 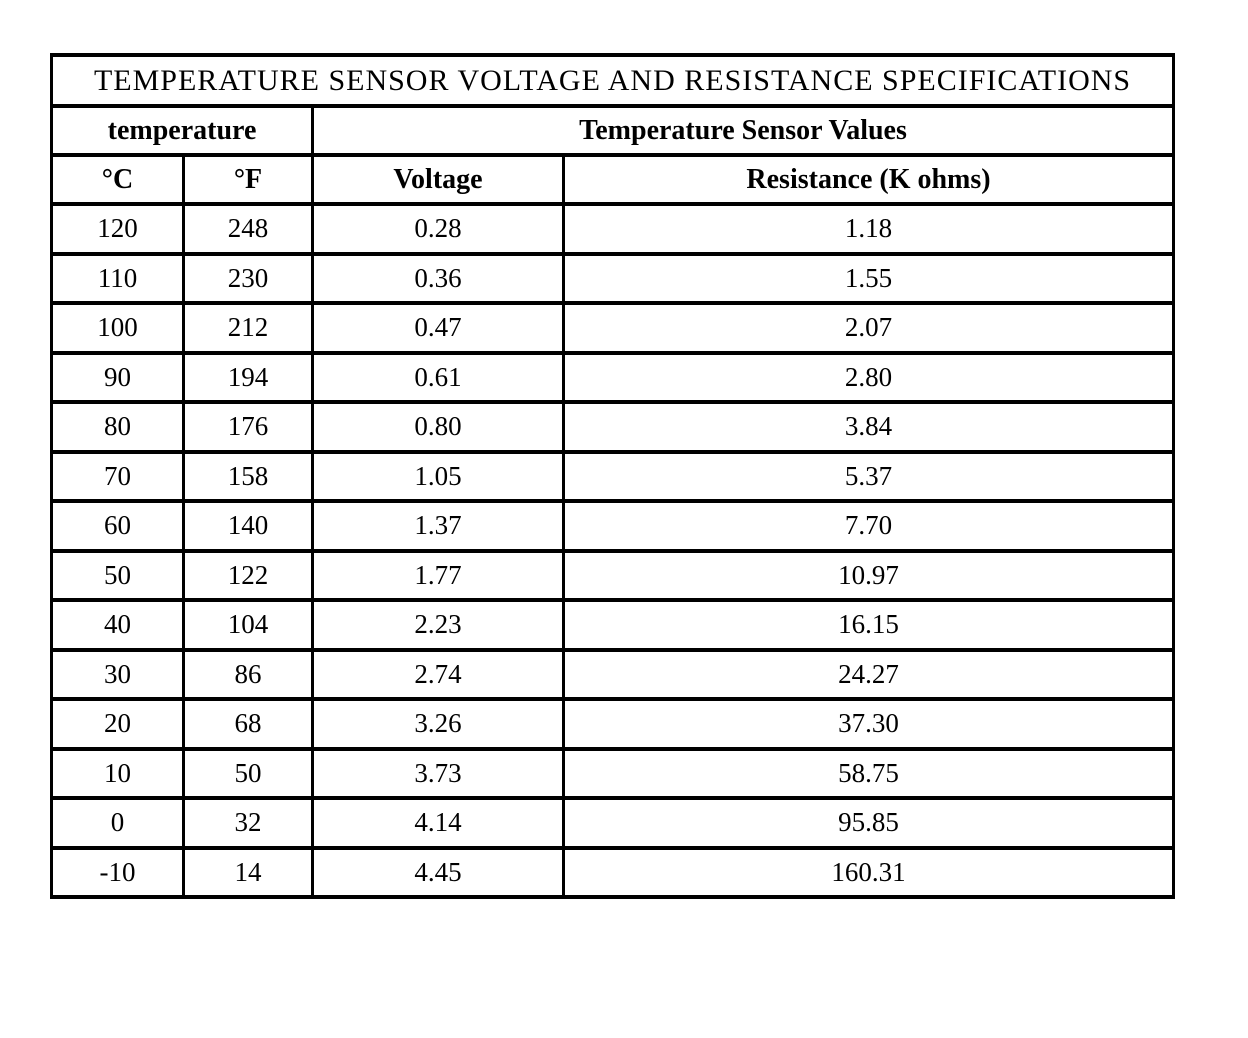 What do you see at coordinates (248, 674) in the screenshot?
I see `cell-fahrenheit: 86` at bounding box center [248, 674].